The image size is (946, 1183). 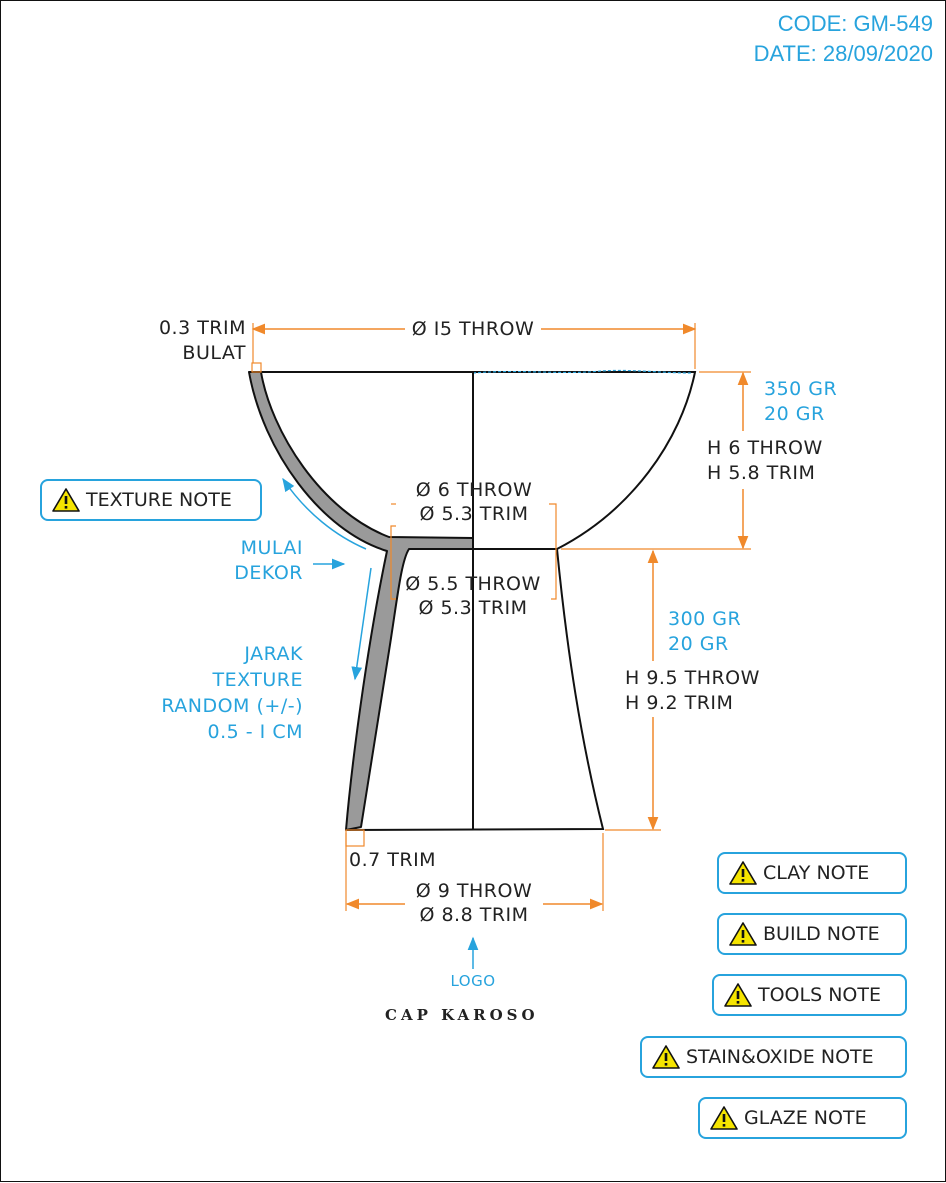 What do you see at coordinates (474, 490) in the screenshot?
I see `bowl-base-throw: Ø 6 THROW` at bounding box center [474, 490].